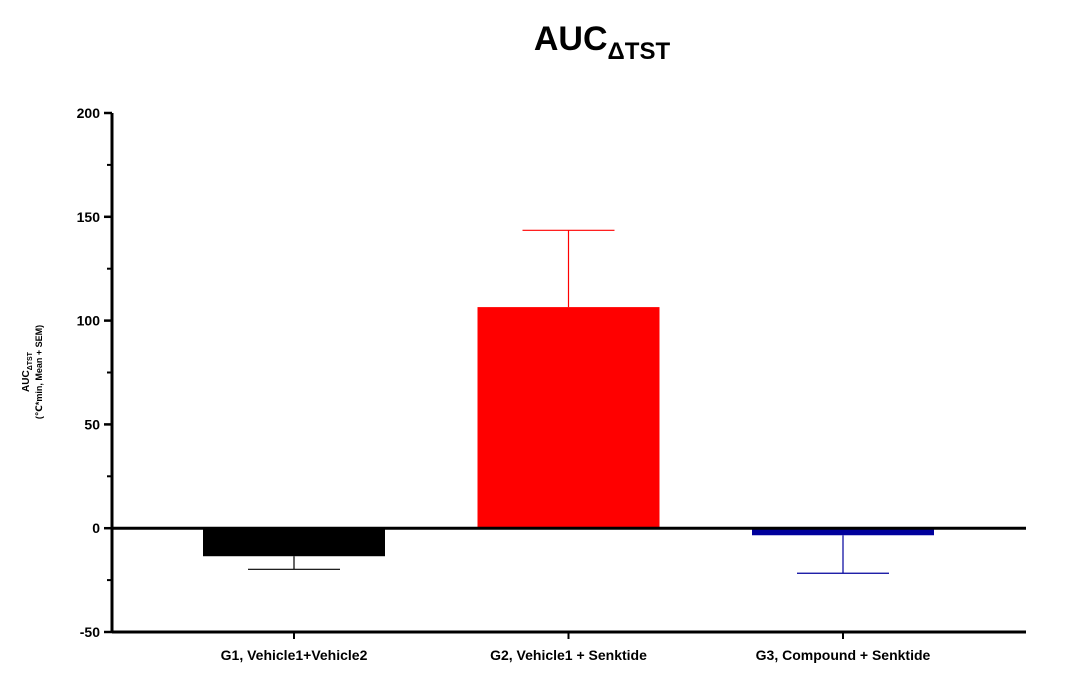 The width and height of the screenshot is (1080, 681). Describe the element at coordinates (89, 113) in the screenshot. I see `y-tick-label: 200` at that location.